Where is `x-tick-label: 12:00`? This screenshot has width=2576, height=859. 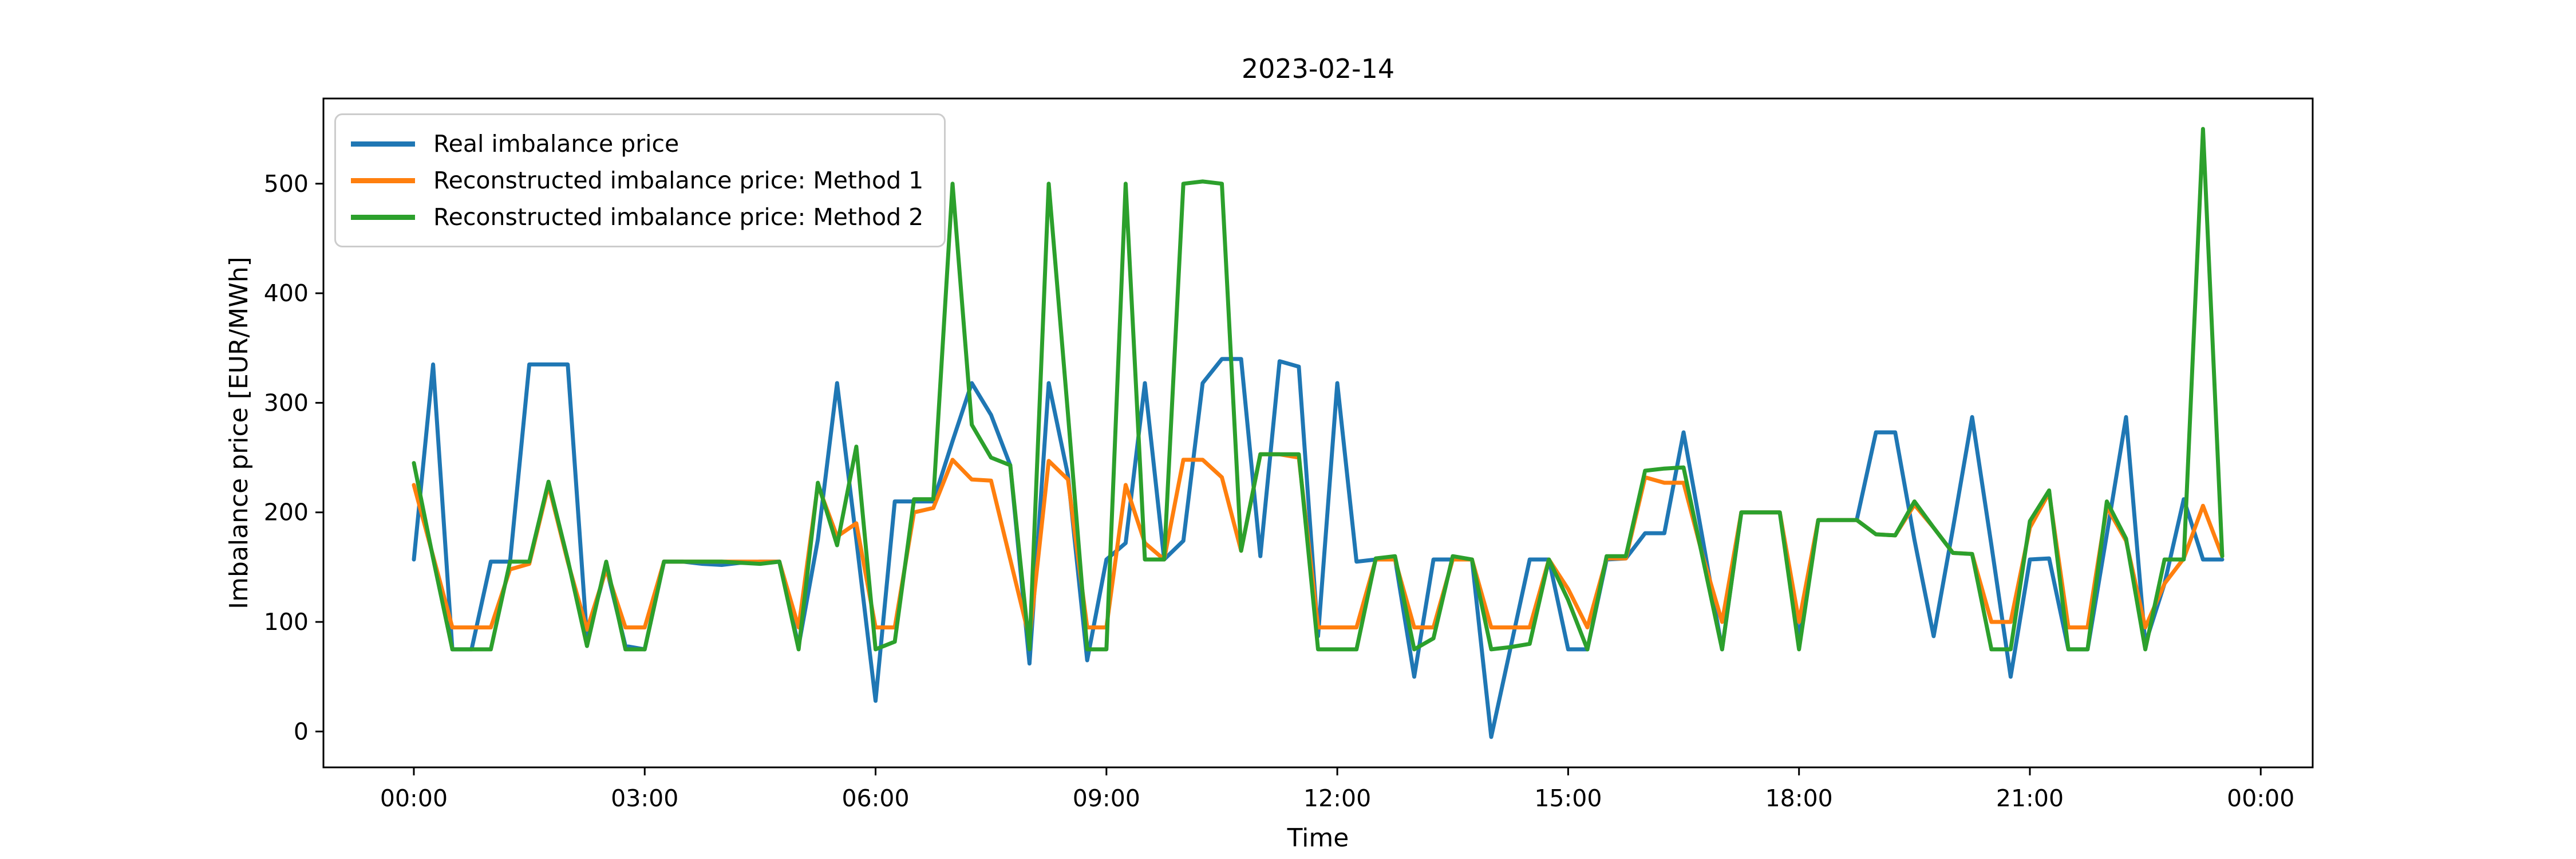 x-tick-label: 12:00 is located at coordinates (1337, 798).